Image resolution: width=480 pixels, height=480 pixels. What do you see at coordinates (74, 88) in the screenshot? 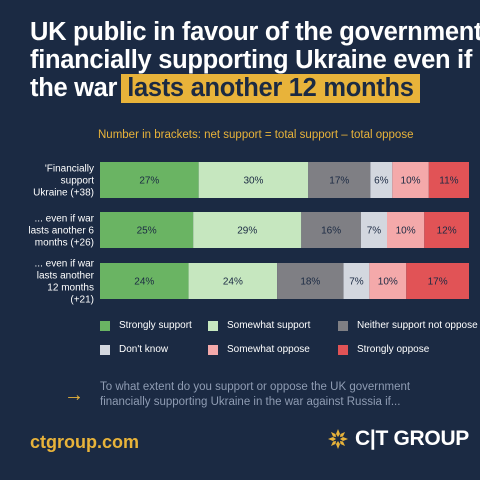
I see `title-line-3-prefix: the war` at bounding box center [74, 88].